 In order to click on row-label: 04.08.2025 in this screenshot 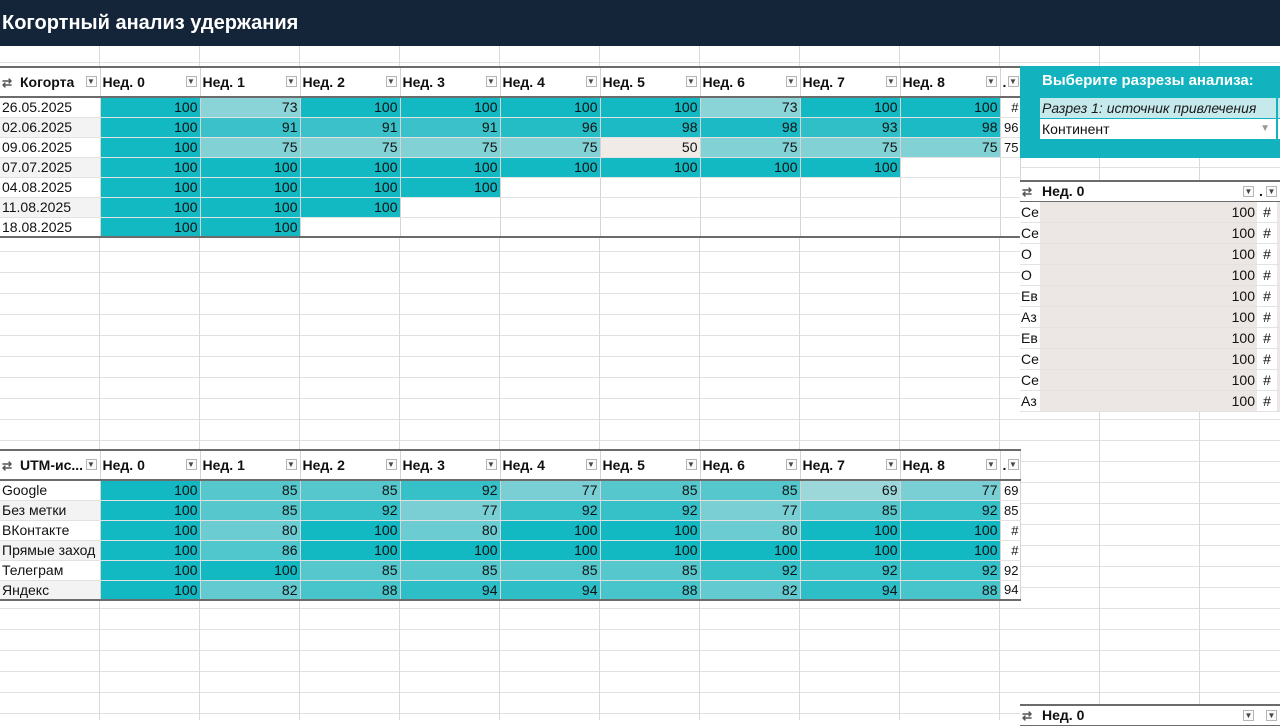, I will do `click(50, 187)`.